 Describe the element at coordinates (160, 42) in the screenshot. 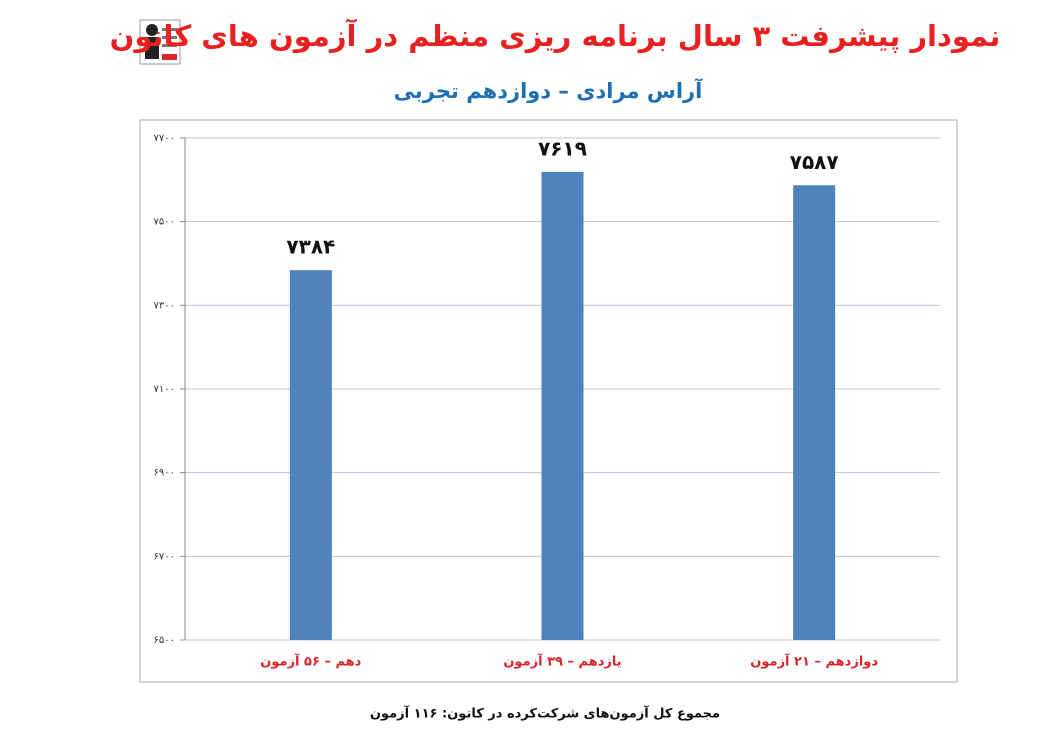

I see `logo` at that location.